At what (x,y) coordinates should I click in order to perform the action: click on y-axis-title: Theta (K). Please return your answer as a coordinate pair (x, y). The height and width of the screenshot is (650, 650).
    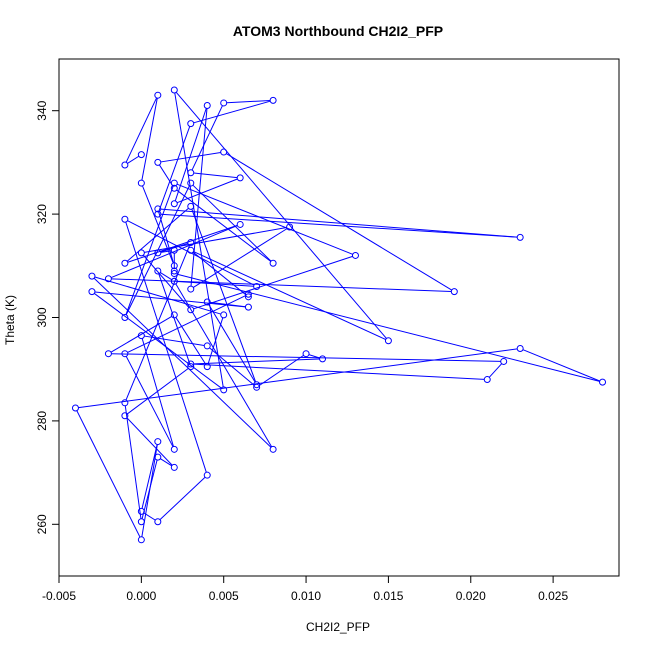
    Looking at the image, I should click on (10, 320).